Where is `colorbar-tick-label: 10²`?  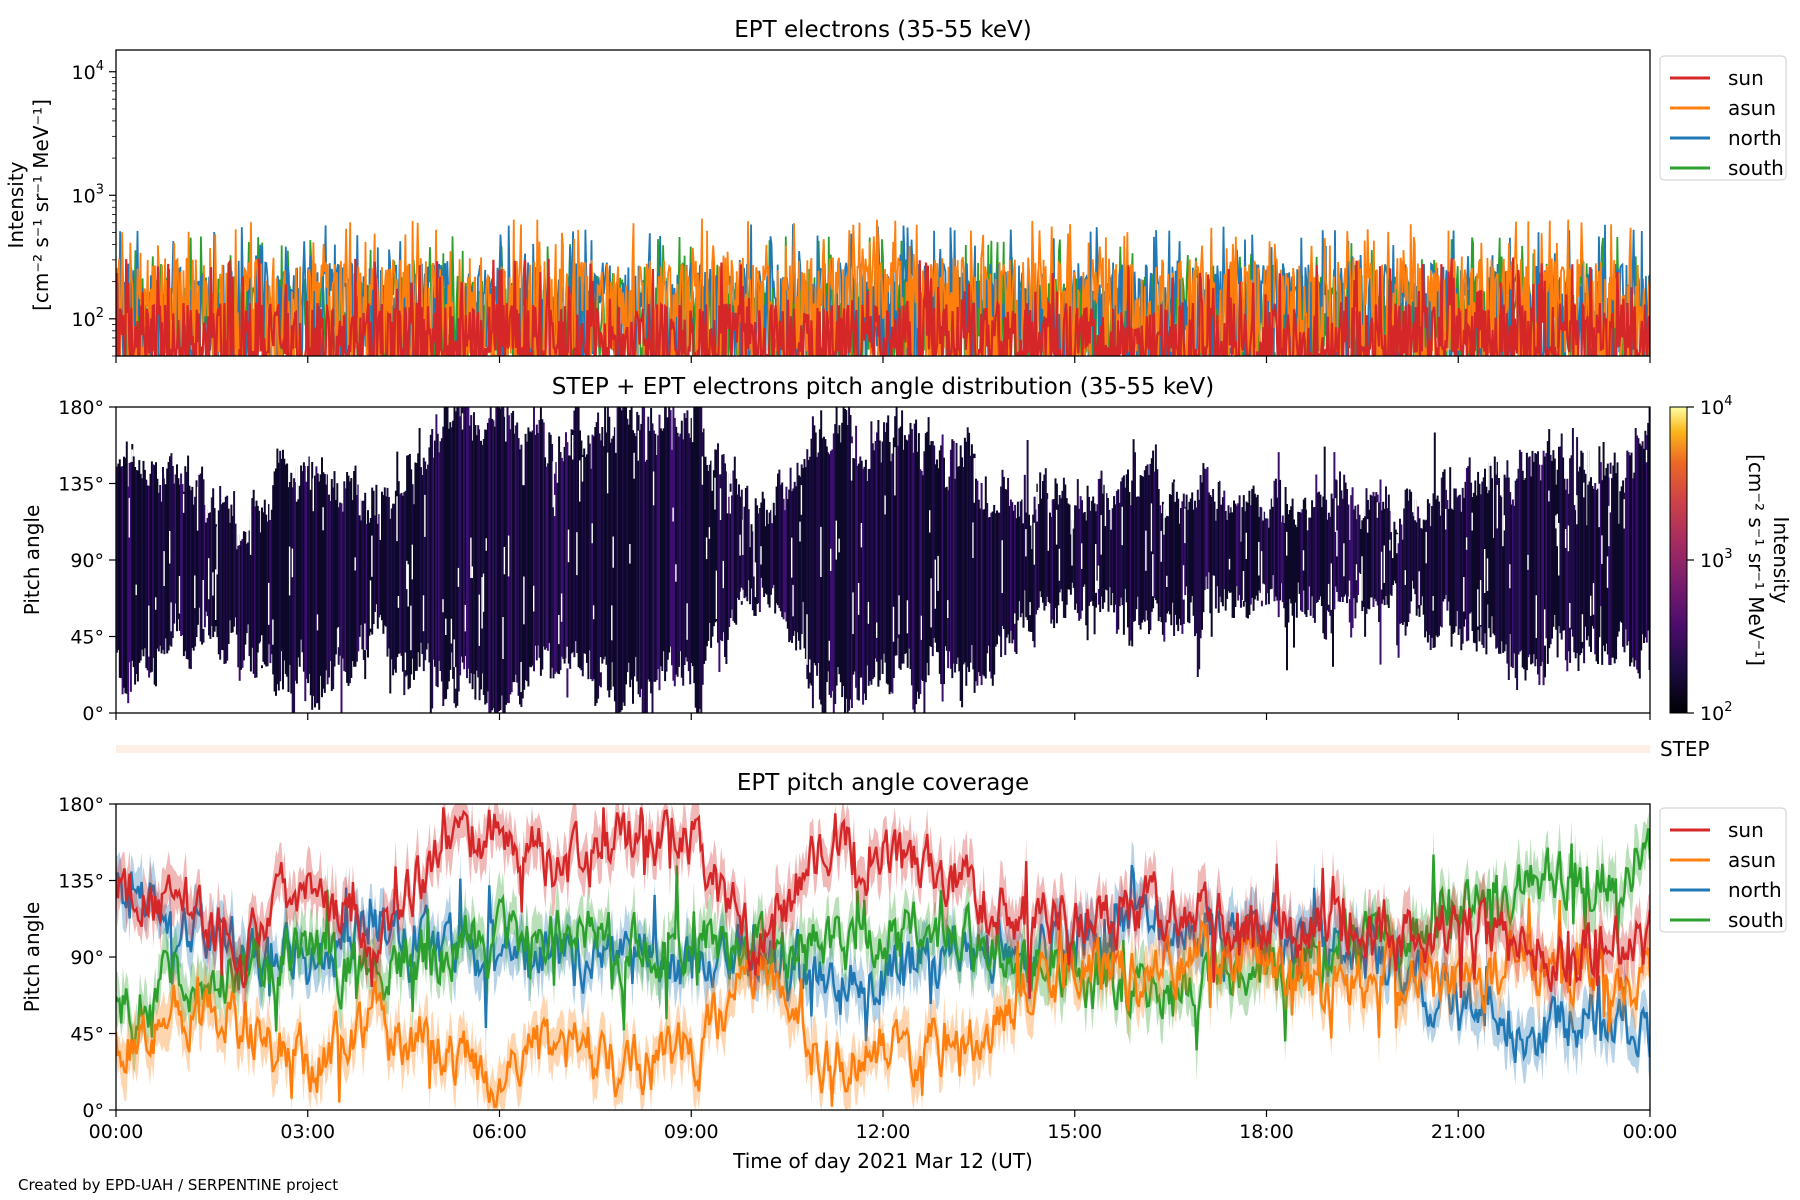 colorbar-tick-label: 10² is located at coordinates (1716, 712).